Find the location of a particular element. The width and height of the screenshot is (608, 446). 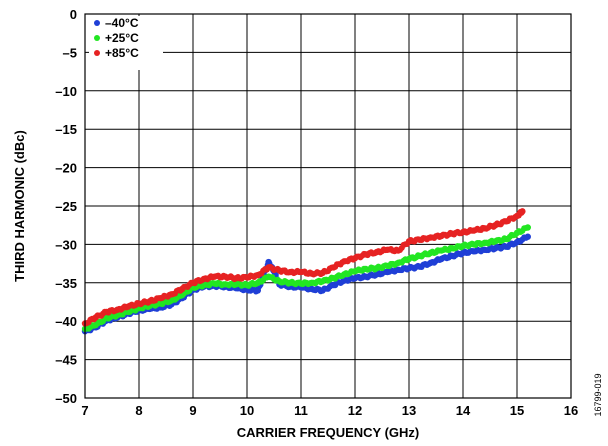

figure-id: 16799-019 is located at coordinates (598, 394).